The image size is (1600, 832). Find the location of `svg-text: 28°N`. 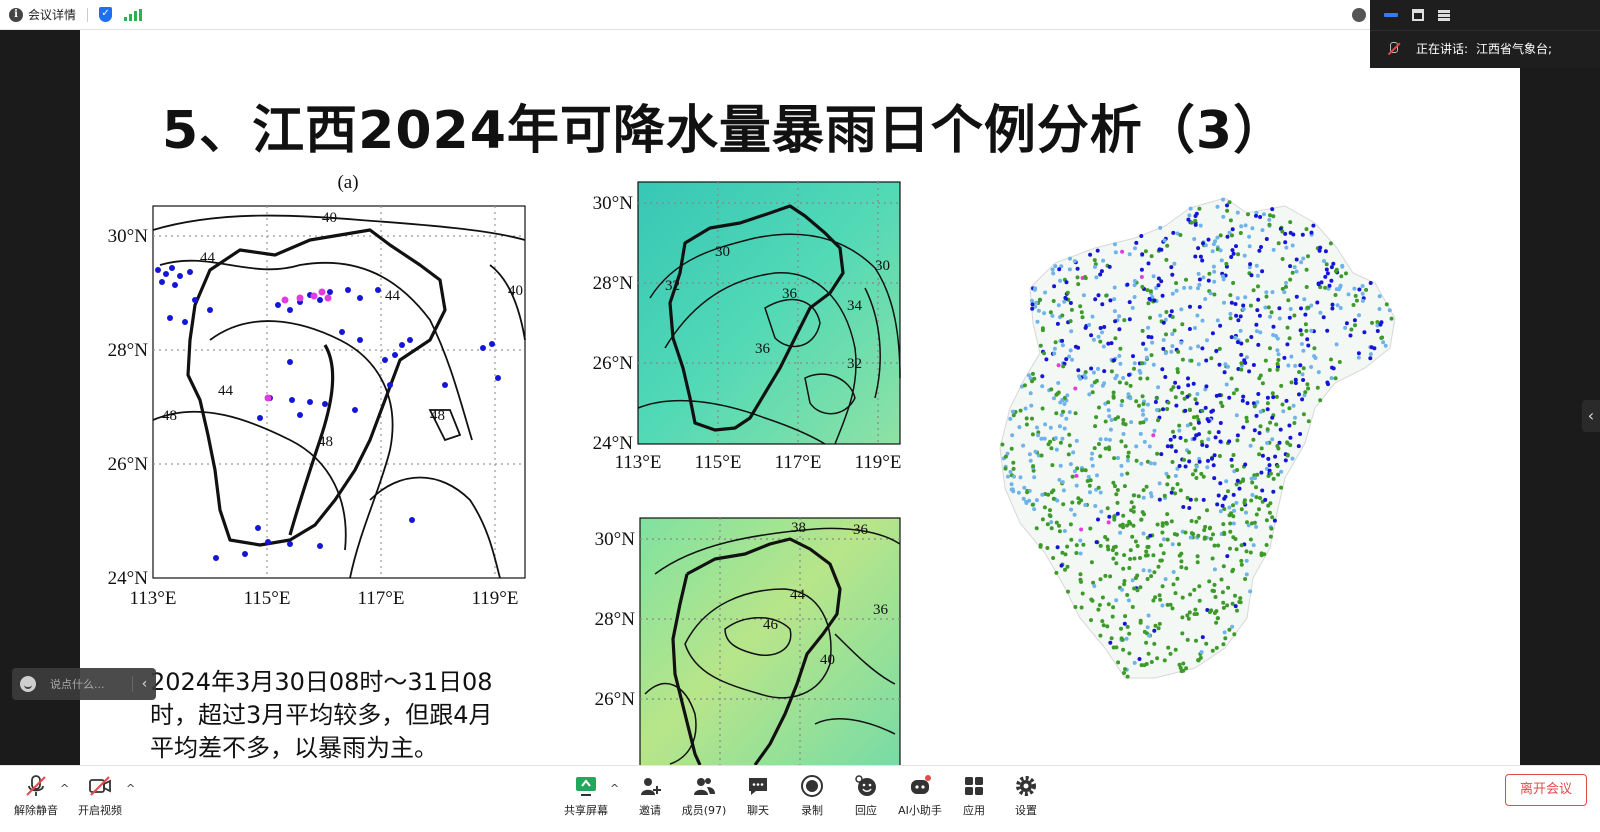

svg-text: 28°N is located at coordinates (613, 283).